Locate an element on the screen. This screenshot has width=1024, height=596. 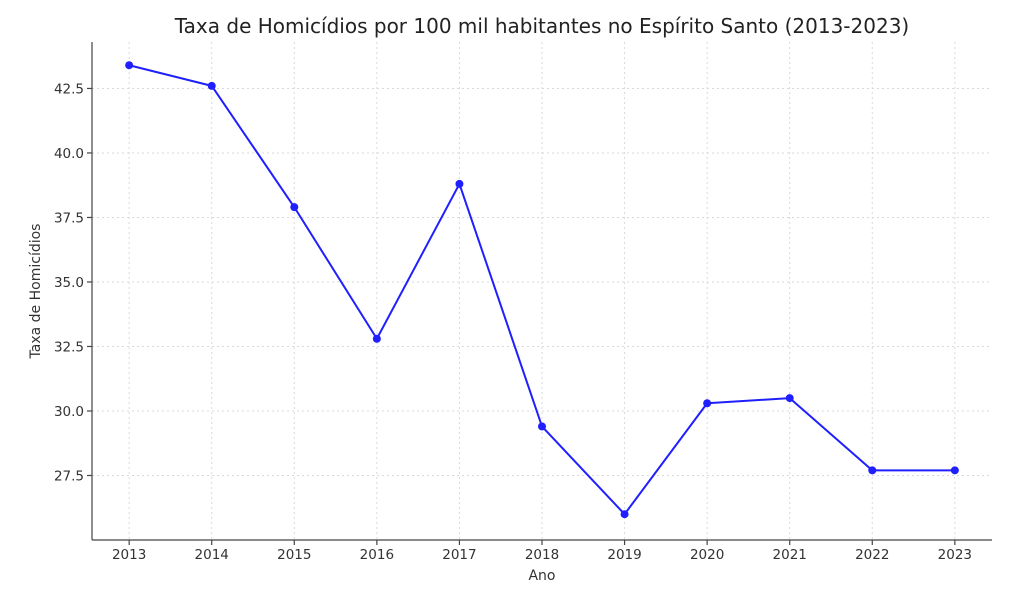
y-tick-label: 35.0 is located at coordinates (69, 283).